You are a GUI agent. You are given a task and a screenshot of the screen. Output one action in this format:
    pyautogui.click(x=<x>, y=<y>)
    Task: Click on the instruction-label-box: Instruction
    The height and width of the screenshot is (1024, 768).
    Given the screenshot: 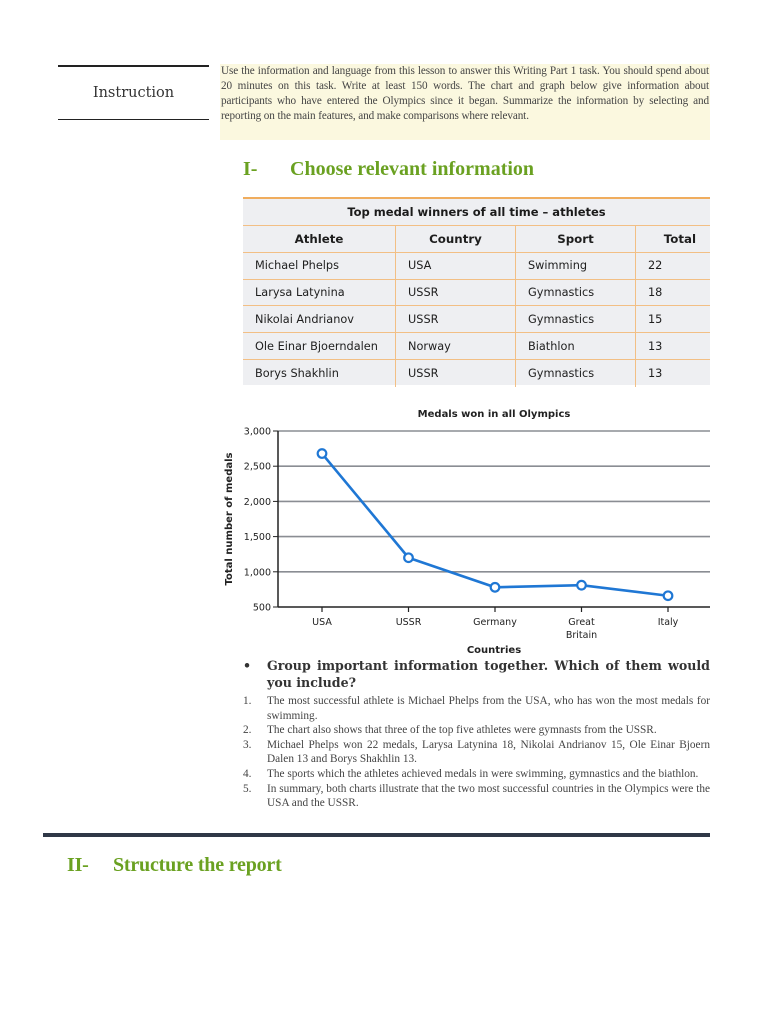 What is the action you would take?
    pyautogui.click(x=133, y=92)
    